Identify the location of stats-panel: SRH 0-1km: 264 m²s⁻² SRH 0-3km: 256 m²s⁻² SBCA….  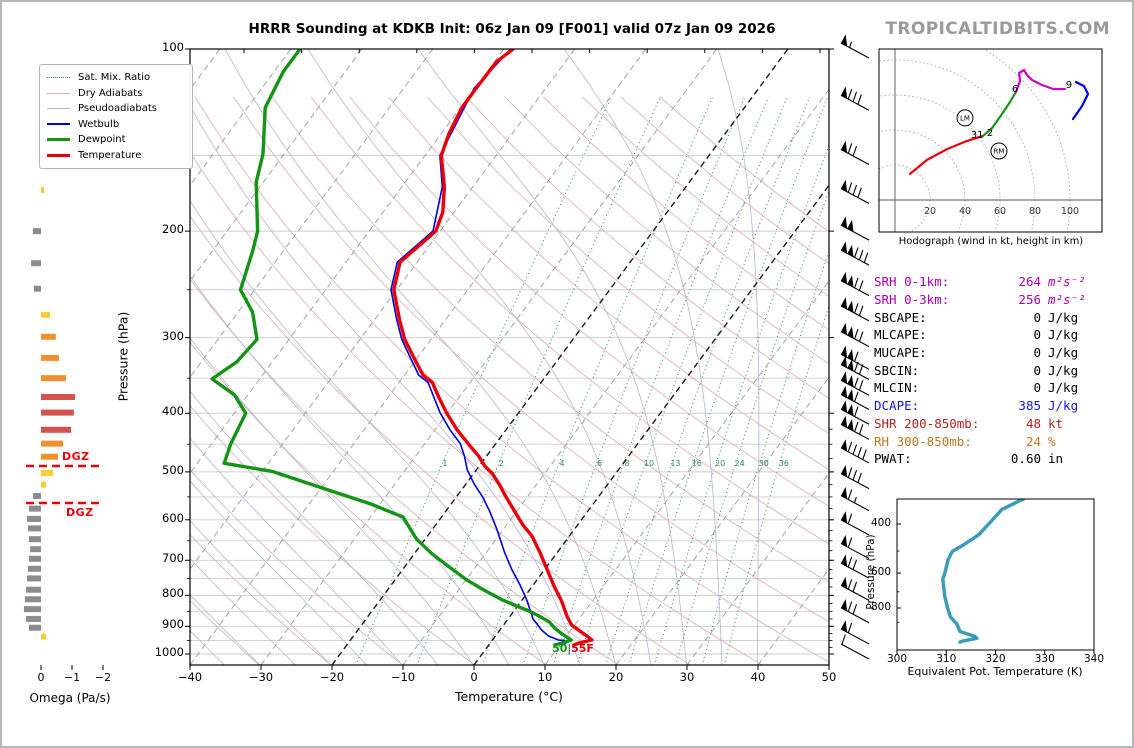
(987, 370).